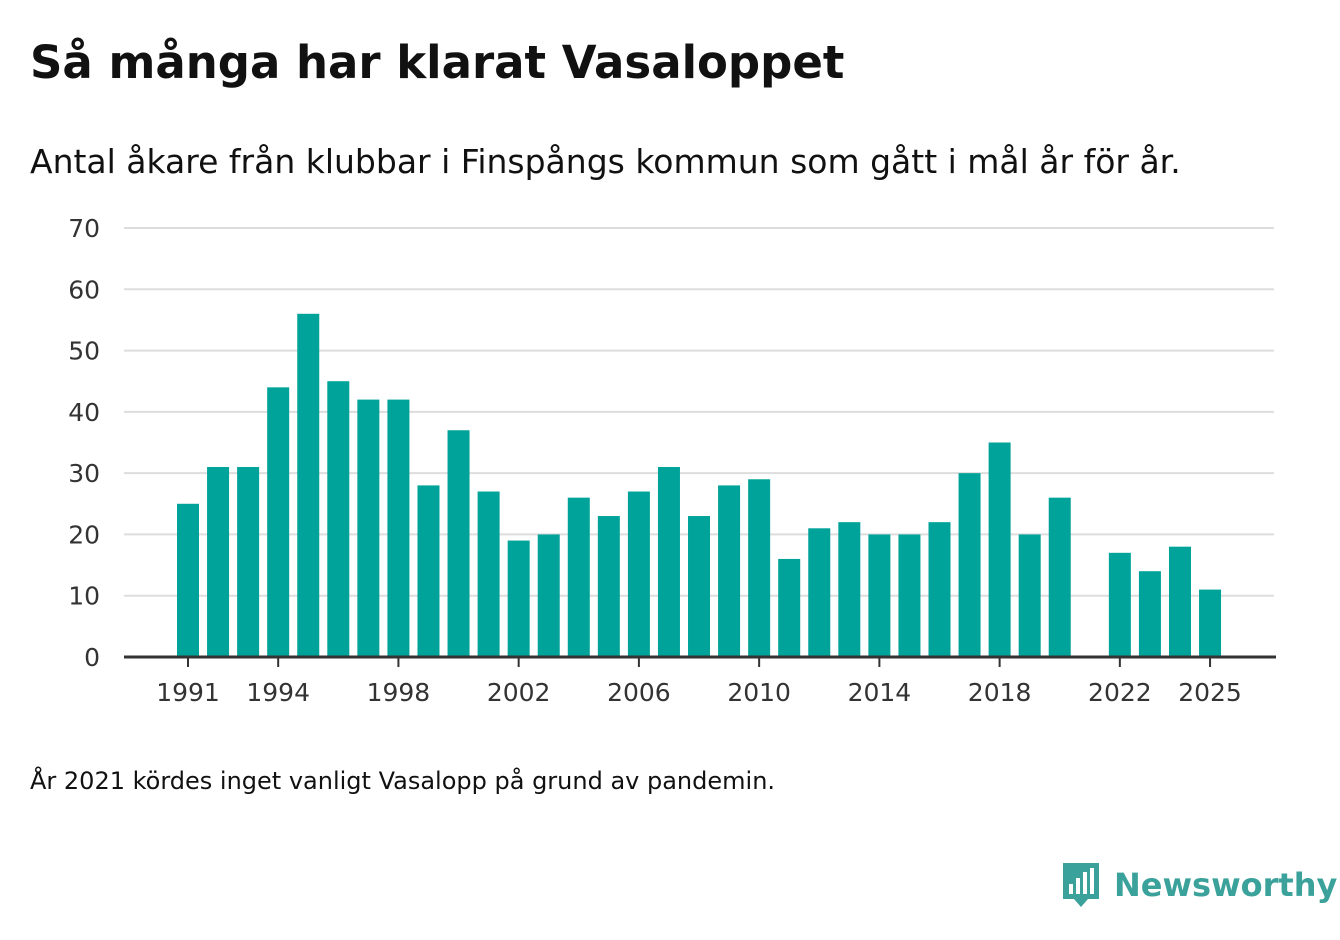  What do you see at coordinates (399, 692) in the screenshot?
I see `x-tick-label-1998: 1998` at bounding box center [399, 692].